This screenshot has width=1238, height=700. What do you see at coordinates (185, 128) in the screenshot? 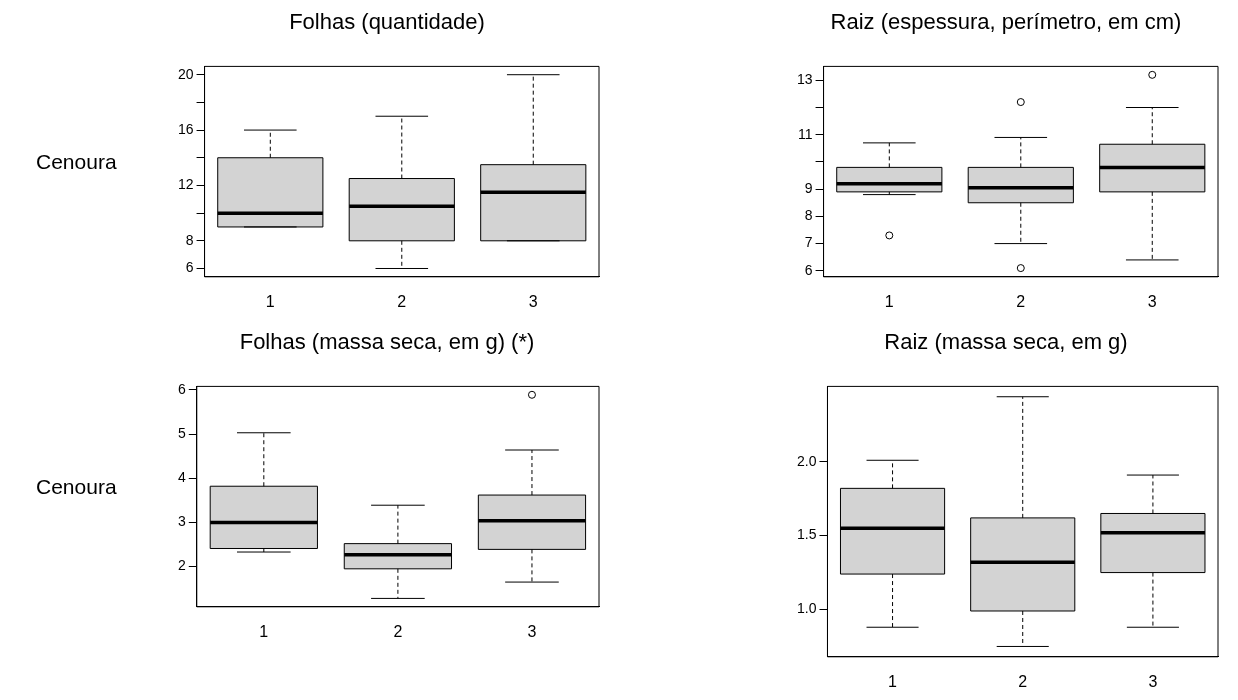
I see `y-tick-label: 16` at bounding box center [185, 128].